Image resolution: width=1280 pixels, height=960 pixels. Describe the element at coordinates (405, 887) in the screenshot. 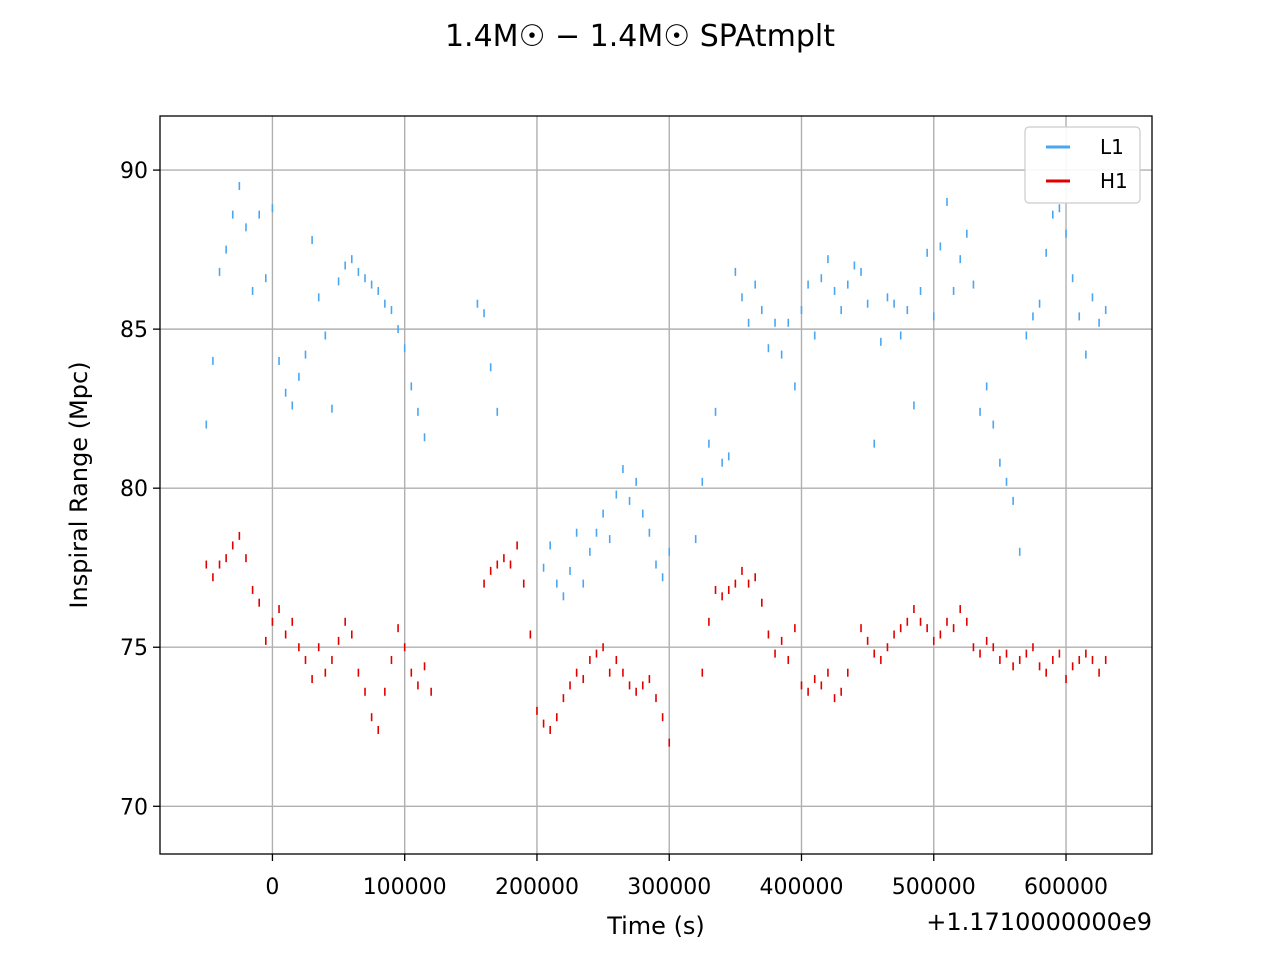

I see `x-tick-label: 100000` at that location.